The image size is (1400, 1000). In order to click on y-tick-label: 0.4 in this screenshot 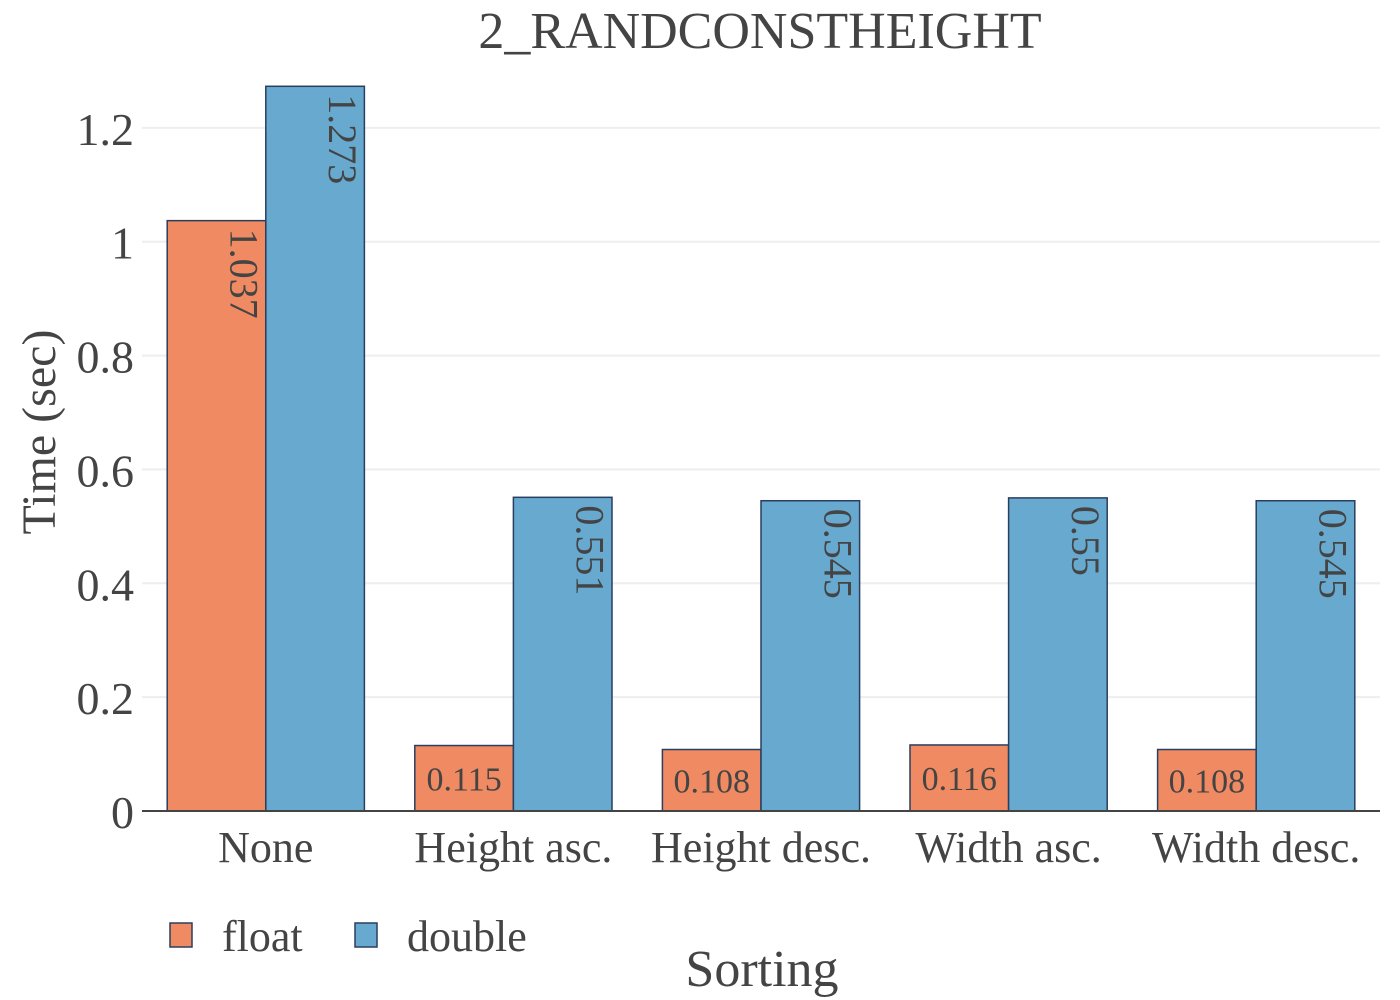, I will do `click(106, 584)`.